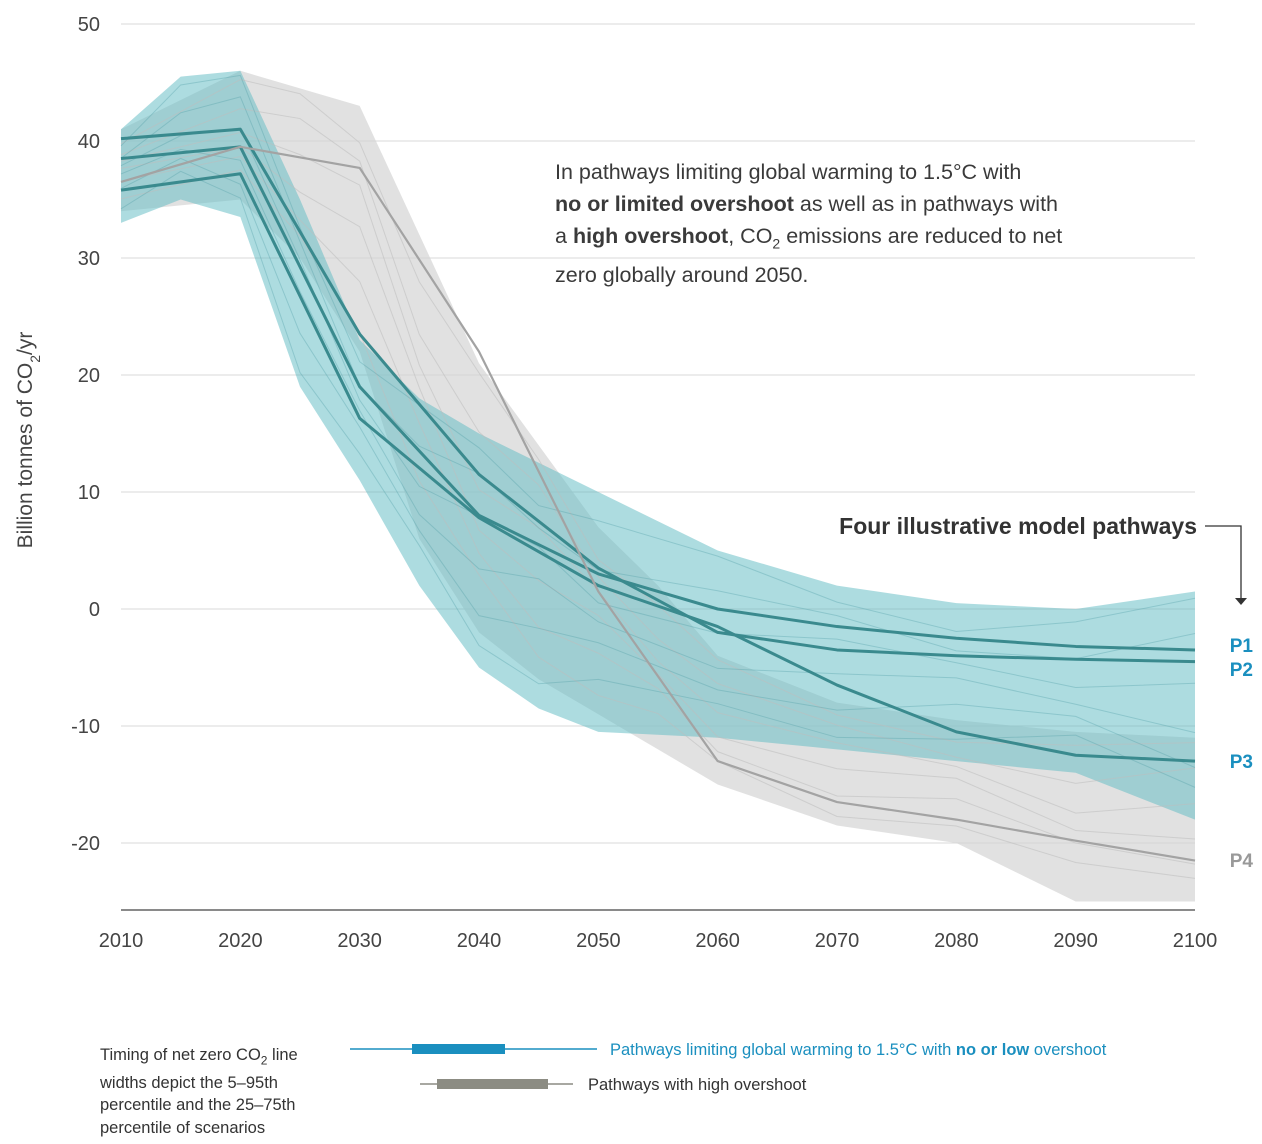 The height and width of the screenshot is (1144, 1262). What do you see at coordinates (240, 941) in the screenshot?
I see `x-tick-label: 2020` at bounding box center [240, 941].